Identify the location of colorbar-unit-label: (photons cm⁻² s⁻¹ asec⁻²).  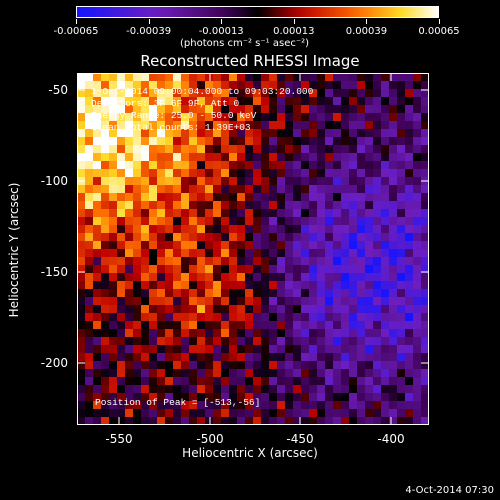
(245, 43).